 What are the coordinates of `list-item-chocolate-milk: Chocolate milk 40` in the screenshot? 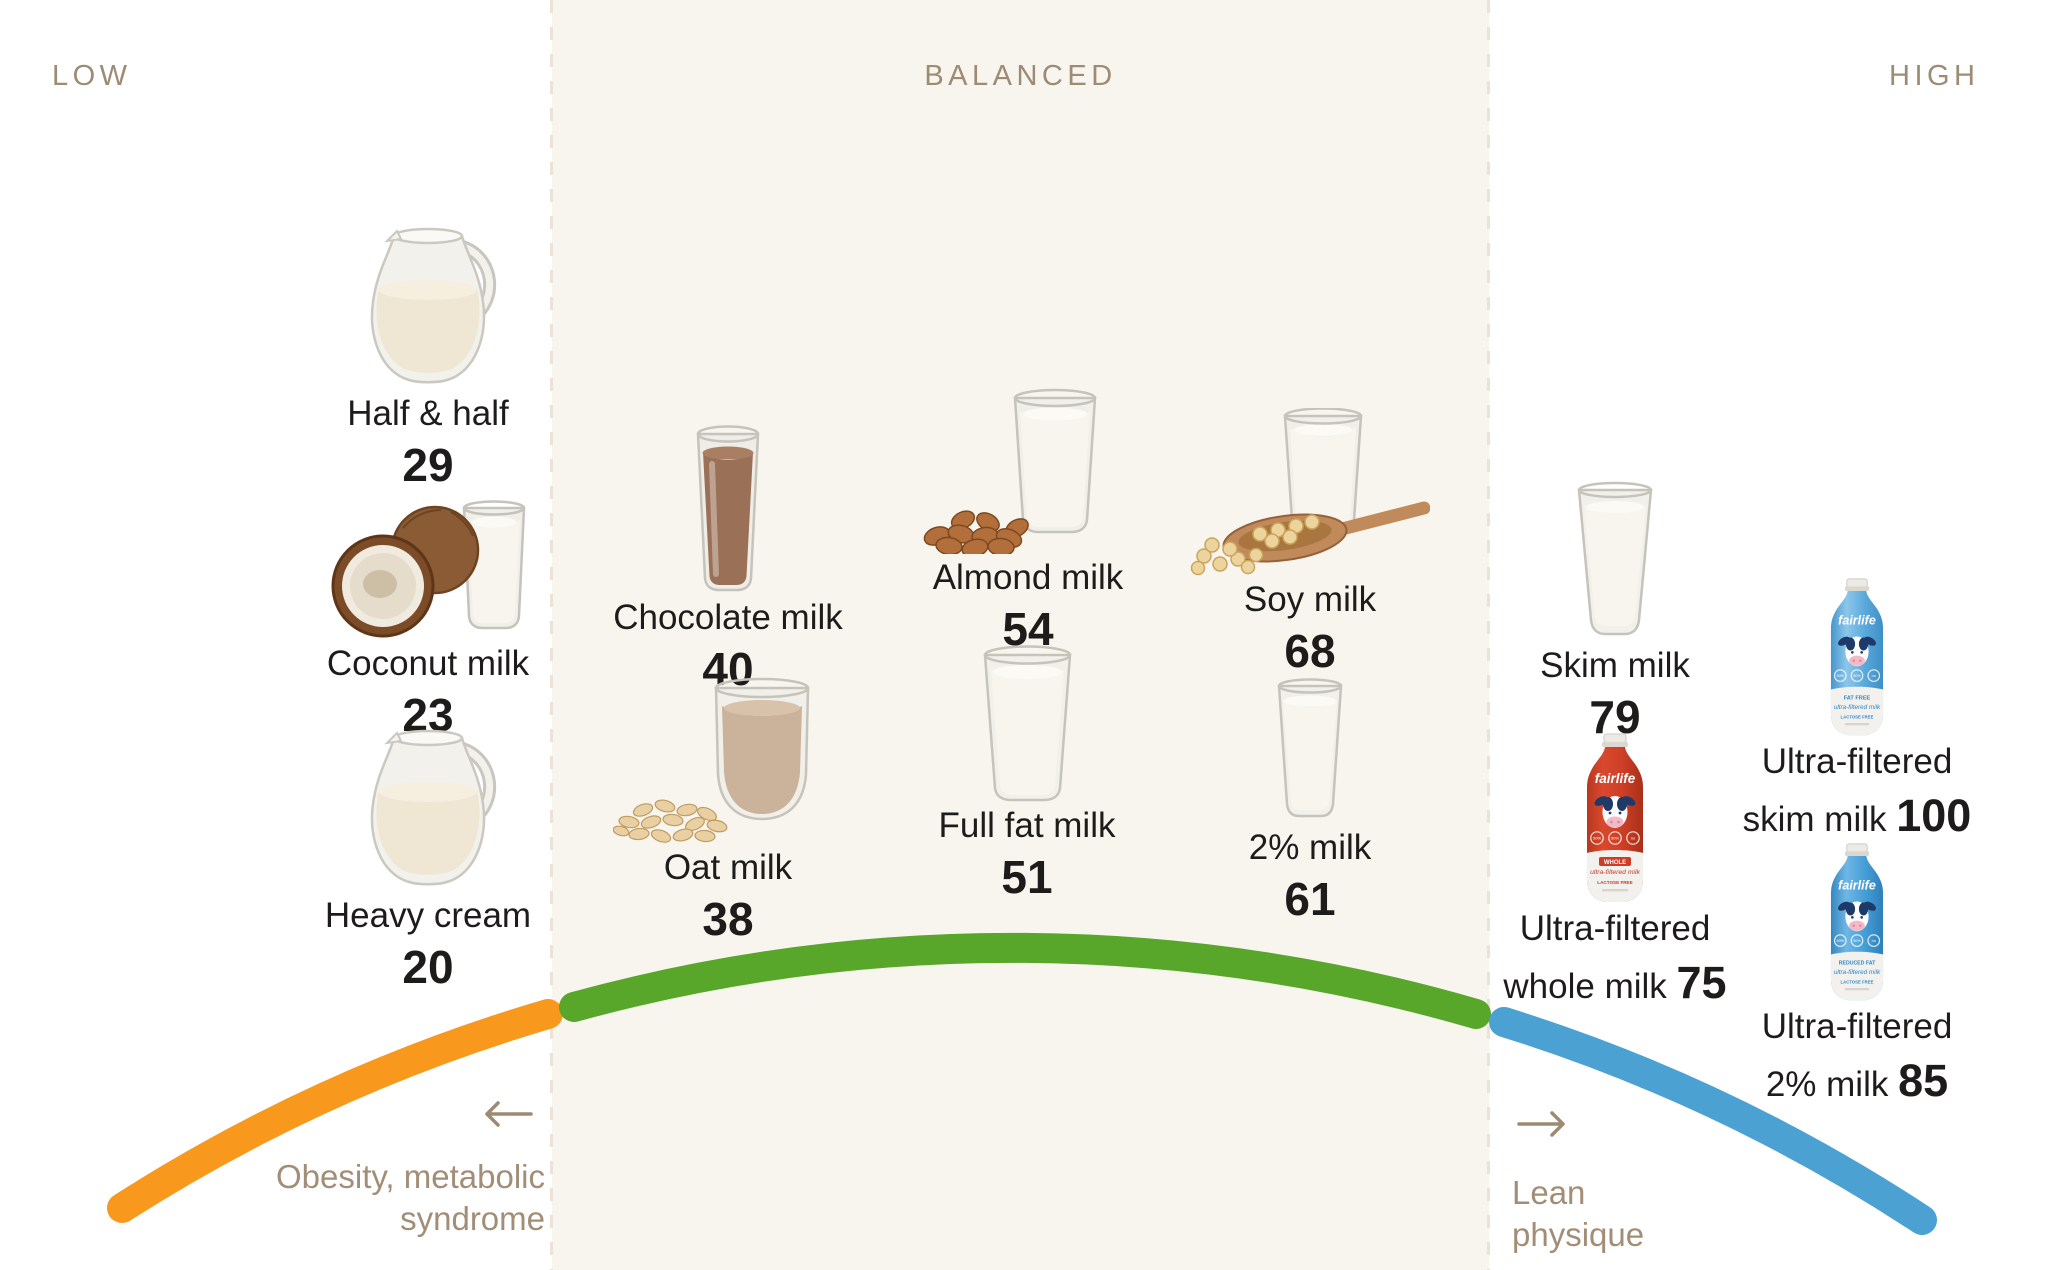 It's located at (728, 557).